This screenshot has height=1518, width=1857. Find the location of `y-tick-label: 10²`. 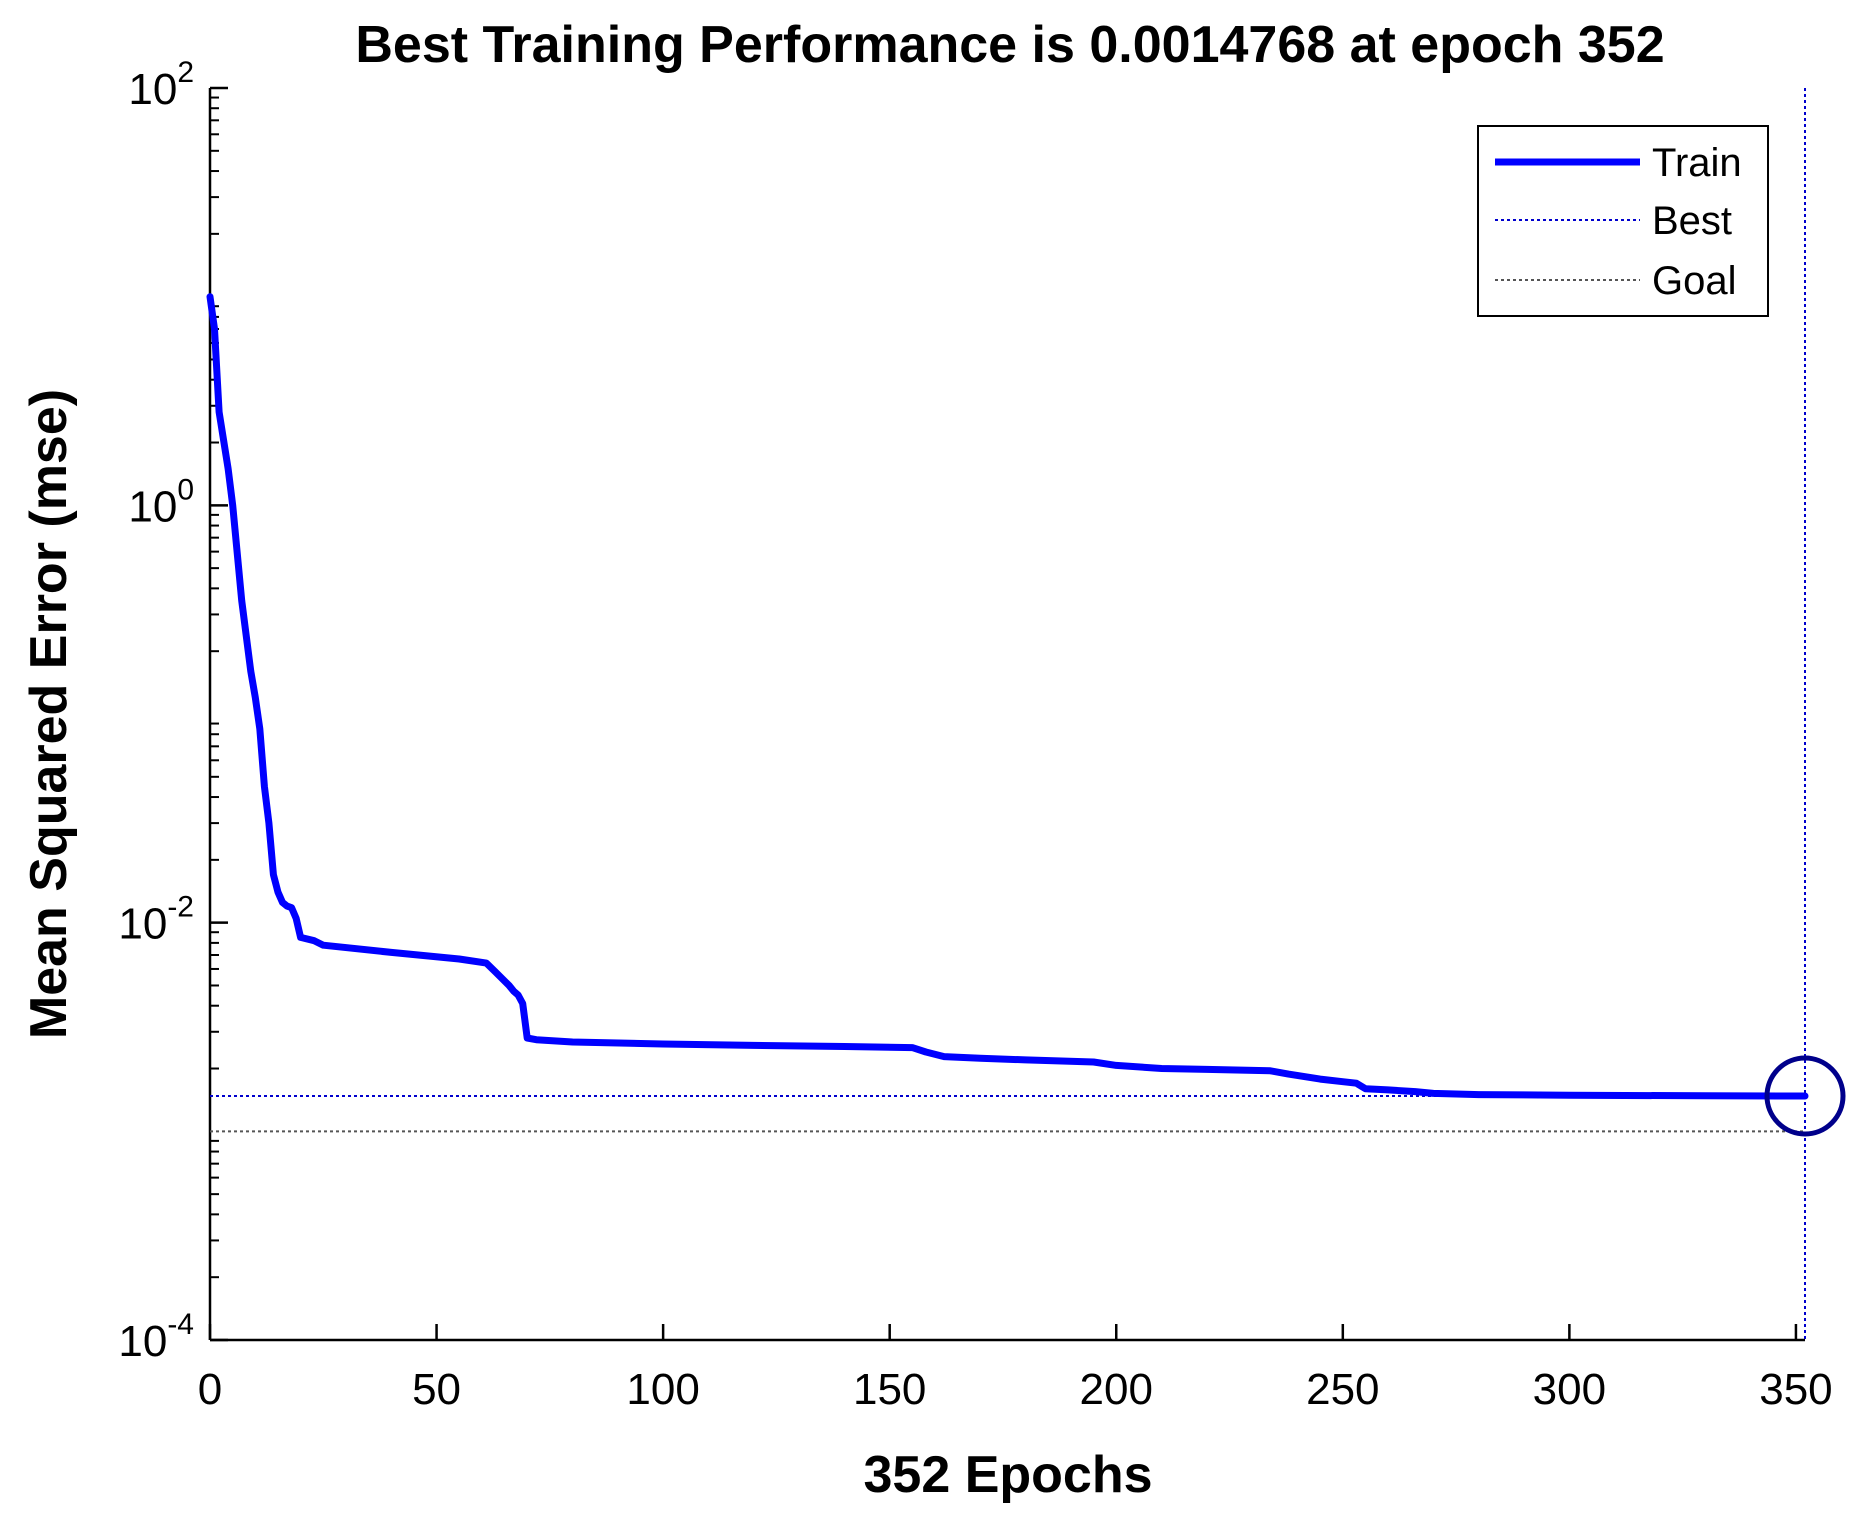

y-tick-label: 10² is located at coordinates (161, 85).